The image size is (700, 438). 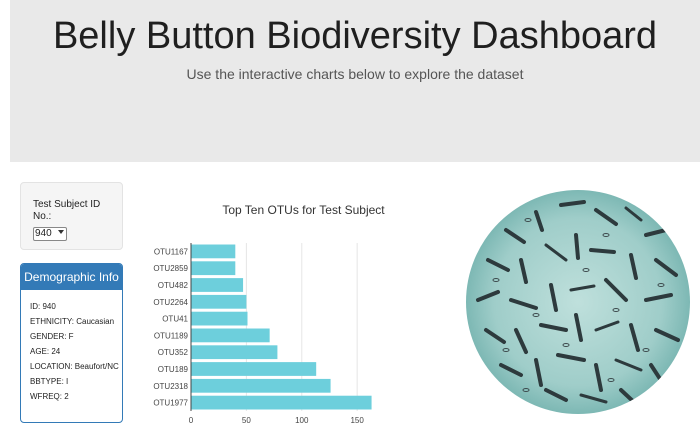 What do you see at coordinates (173, 285) in the screenshot?
I see `y-tick-label: OTU482` at bounding box center [173, 285].